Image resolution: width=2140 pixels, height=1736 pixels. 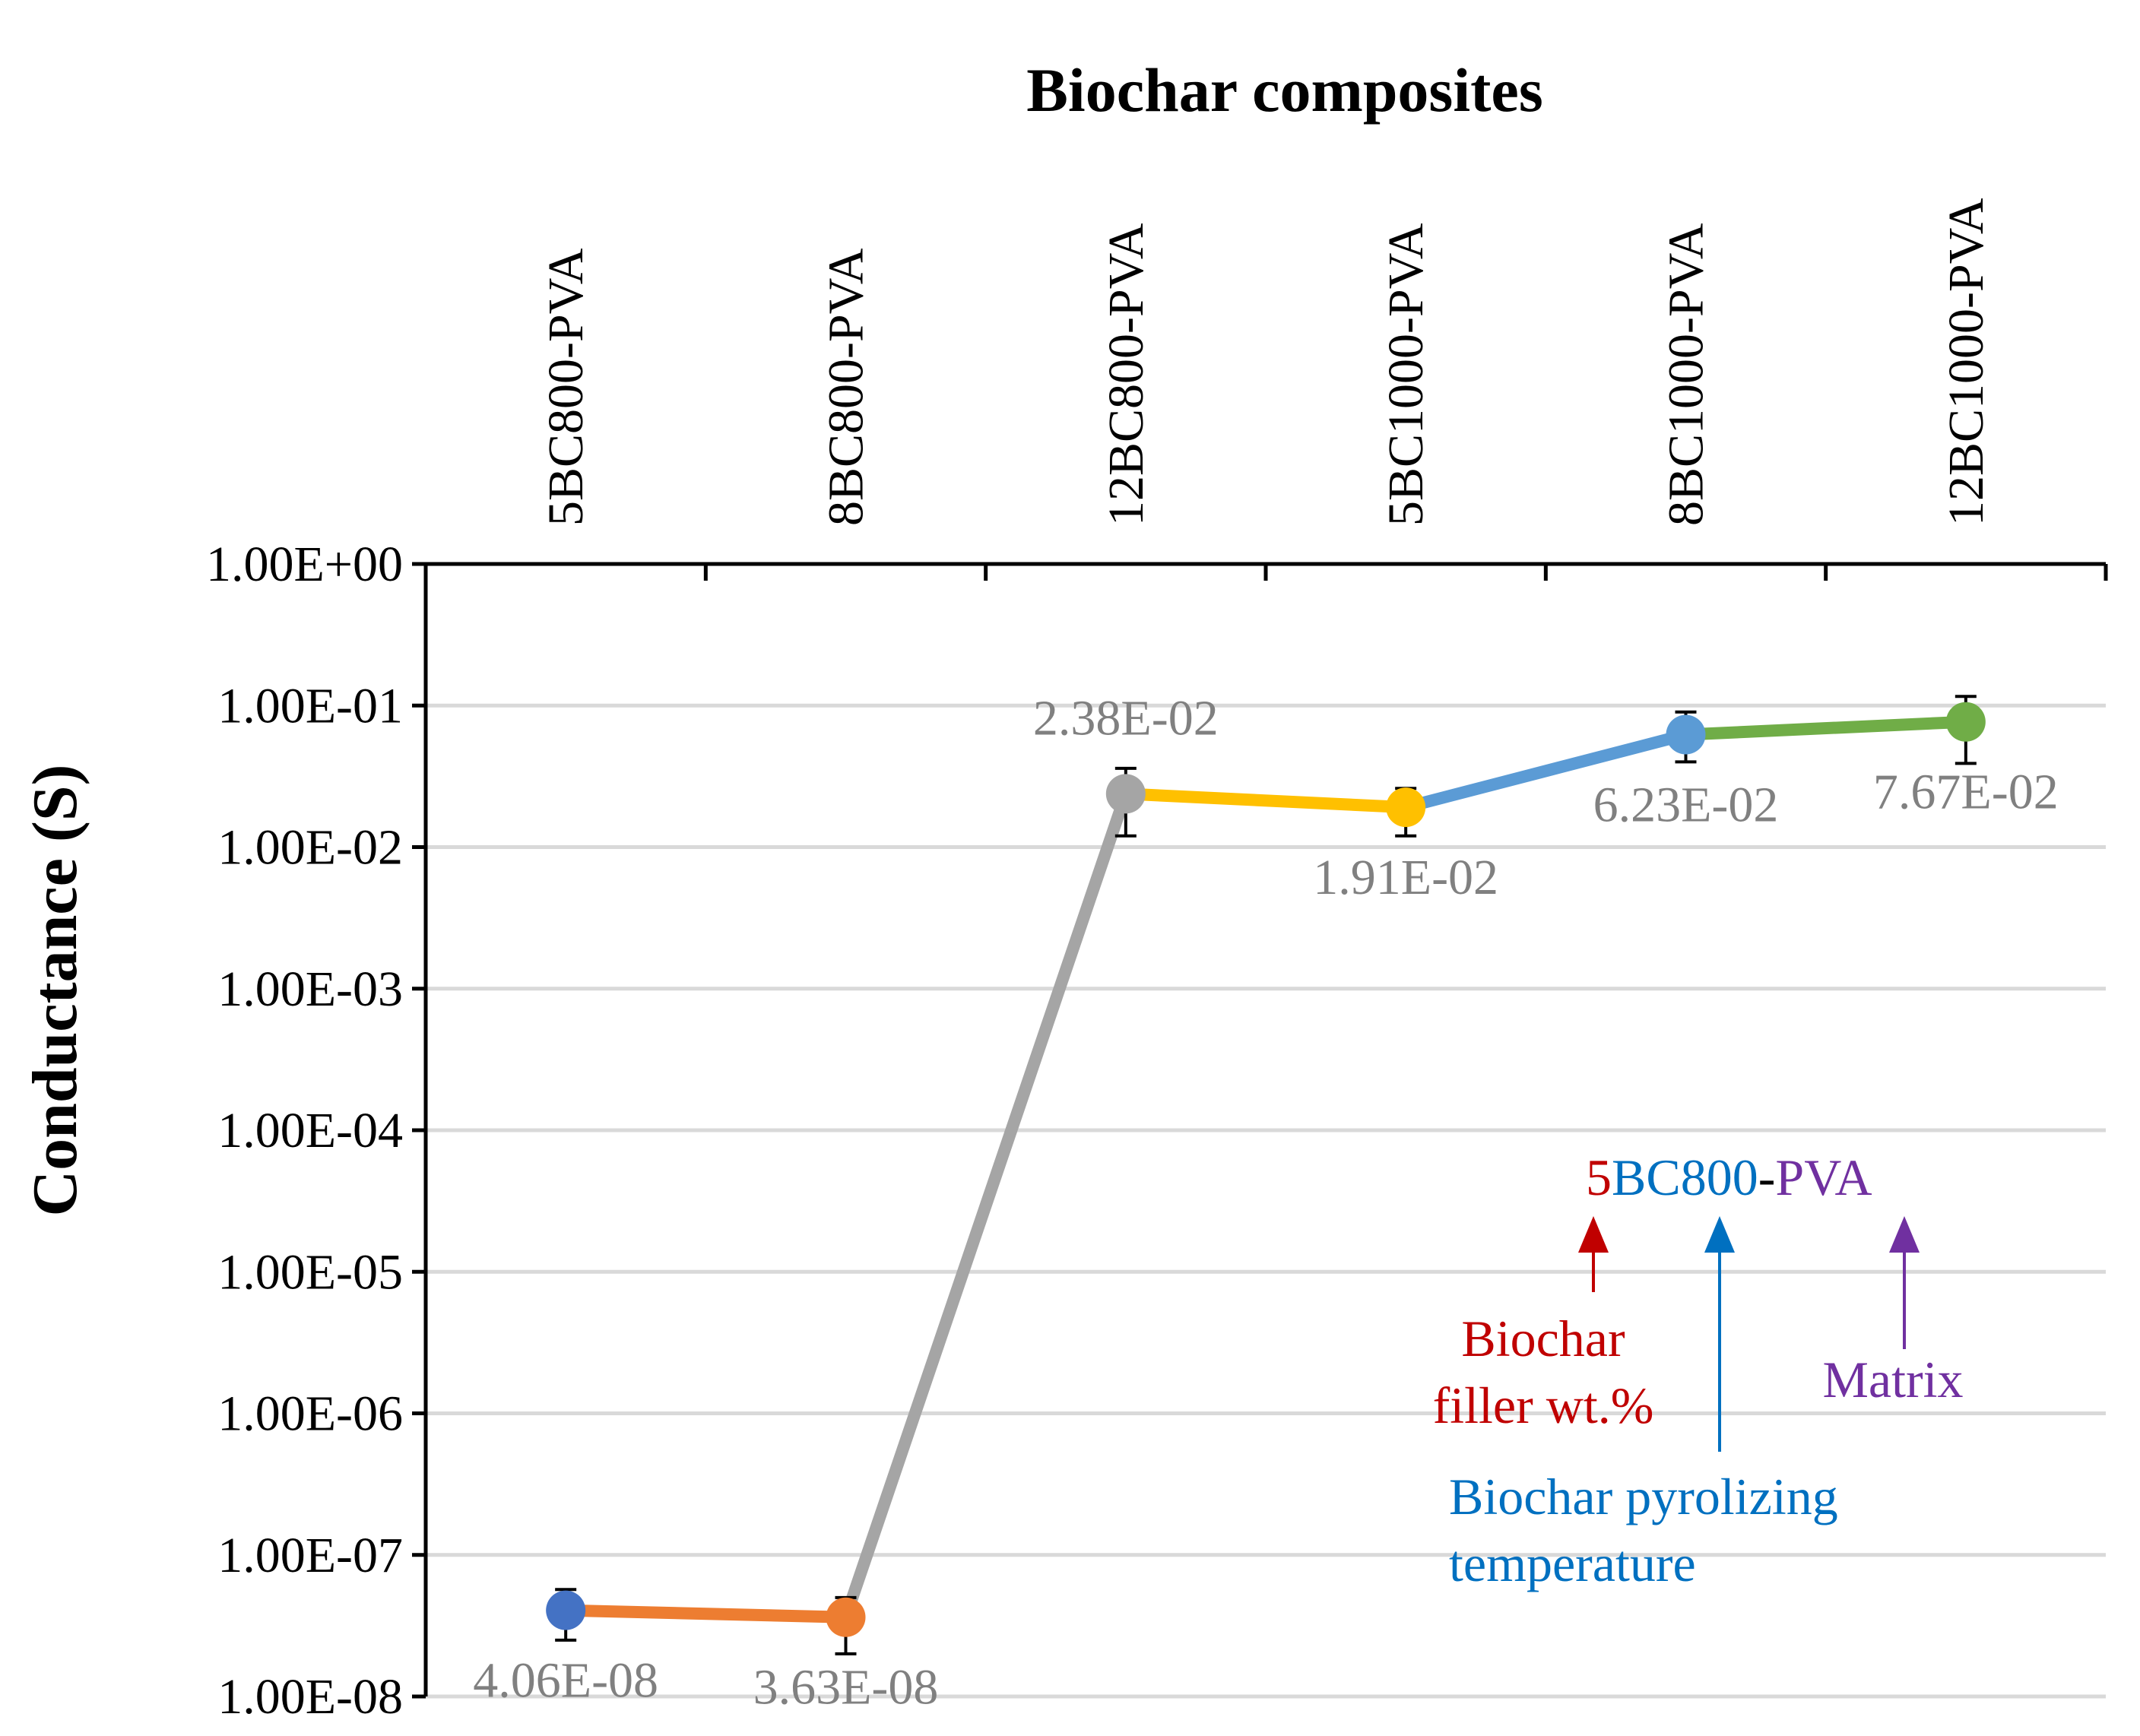 What do you see at coordinates (310, 989) in the screenshot?
I see `y-tick-label: 1.00E-03` at bounding box center [310, 989].